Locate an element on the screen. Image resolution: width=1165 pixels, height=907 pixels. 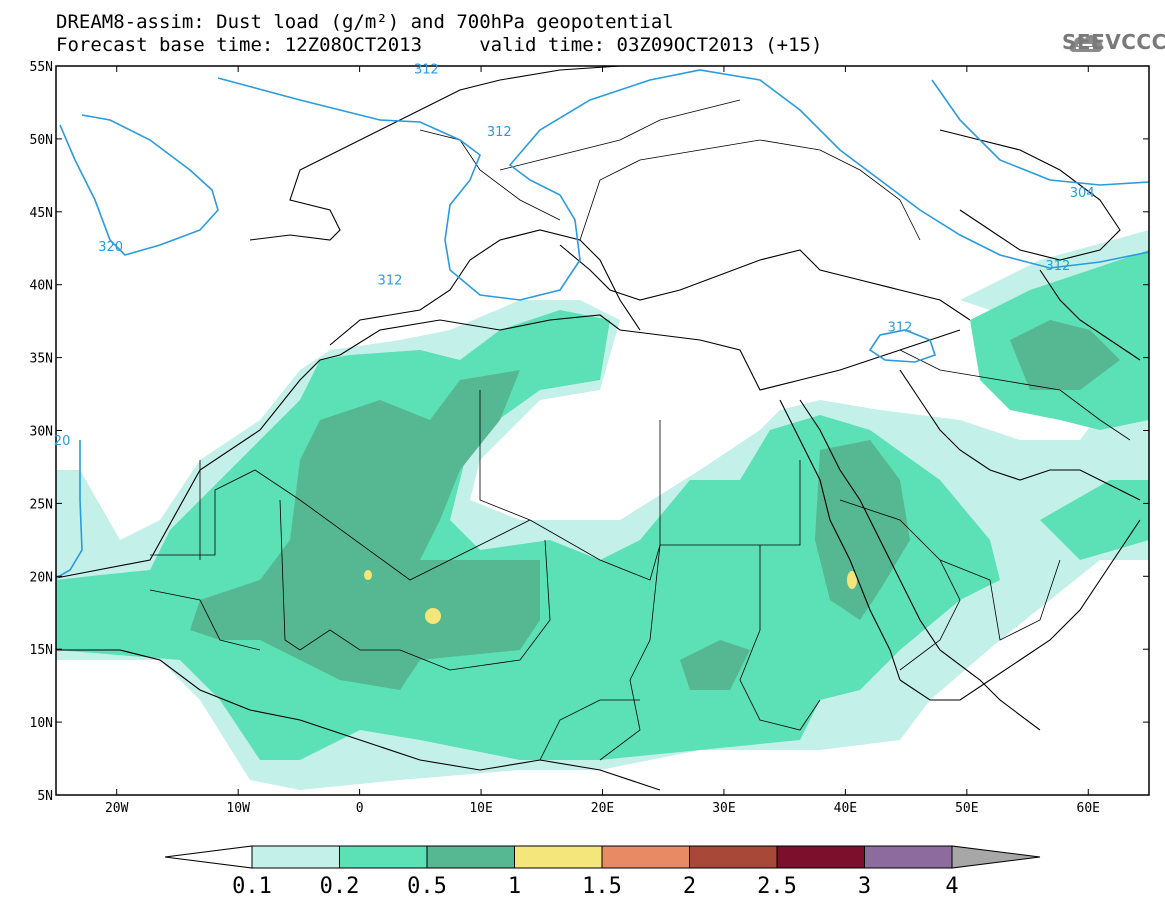
lon-tick-label: 20W is located at coordinates (117, 808).